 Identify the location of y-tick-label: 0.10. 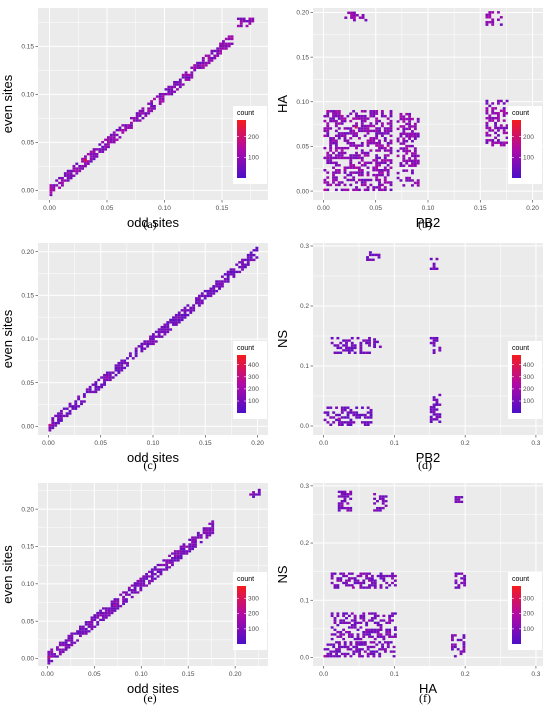
(302, 102).